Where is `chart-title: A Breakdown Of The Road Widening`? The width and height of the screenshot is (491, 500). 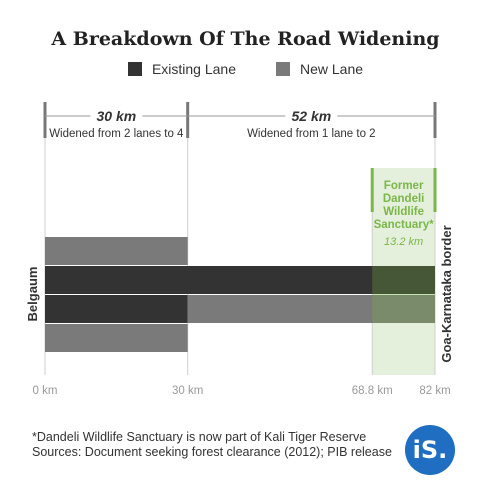 chart-title: A Breakdown Of The Road Widening is located at coordinates (245, 39).